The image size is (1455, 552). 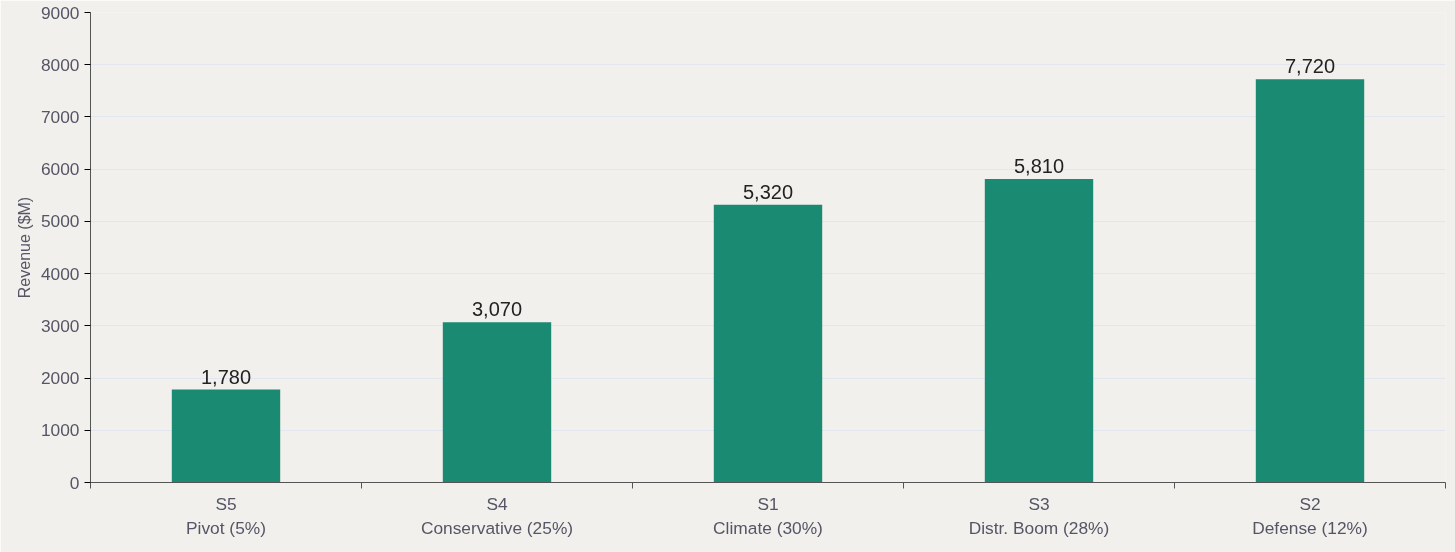 What do you see at coordinates (60, 169) in the screenshot?
I see `y-tick-label: 6000` at bounding box center [60, 169].